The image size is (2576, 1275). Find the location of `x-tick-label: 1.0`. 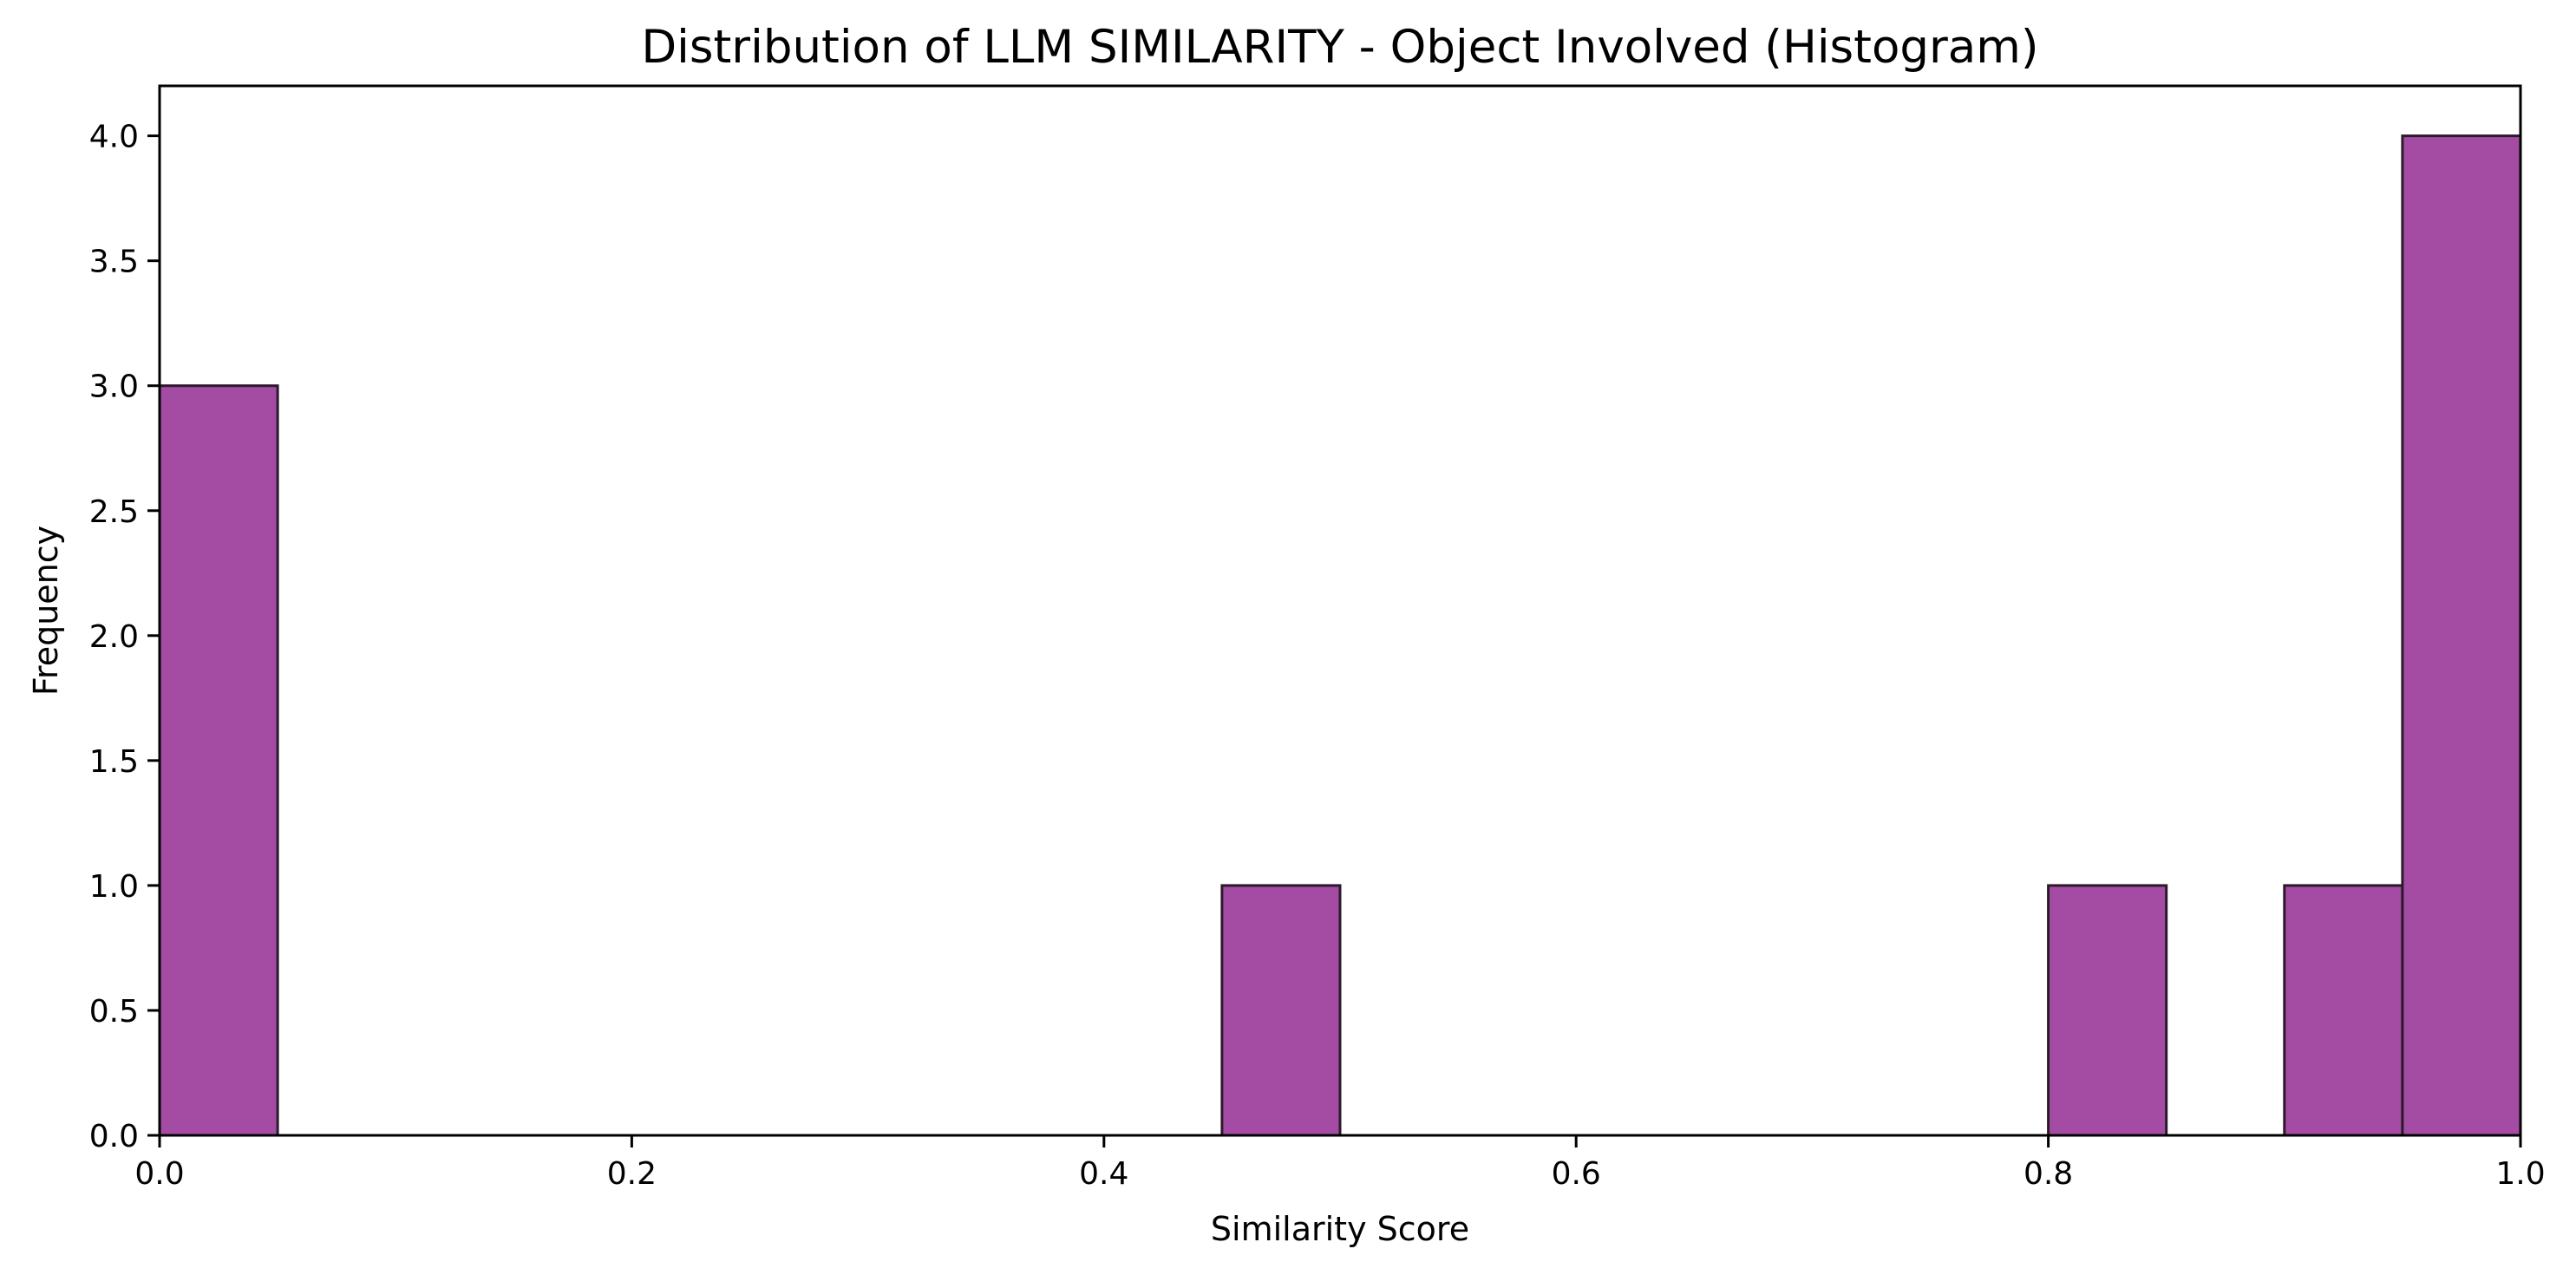

x-tick-label: 1.0 is located at coordinates (2520, 1174).